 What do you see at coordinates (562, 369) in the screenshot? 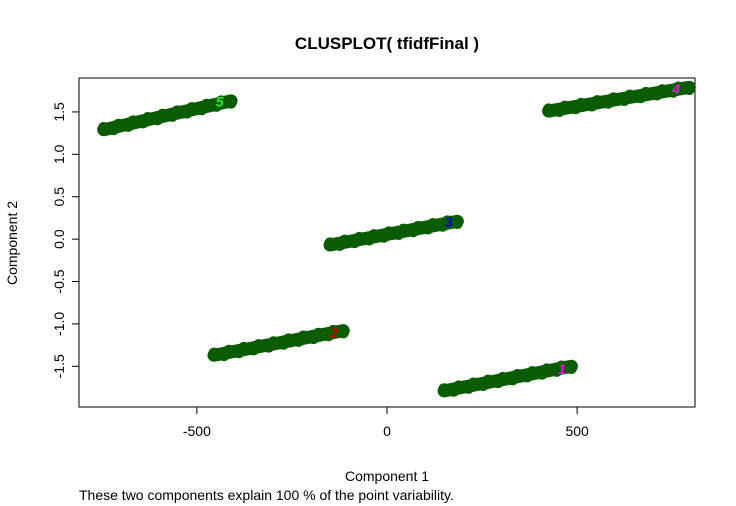
I see `cluster-label-1: 1` at bounding box center [562, 369].